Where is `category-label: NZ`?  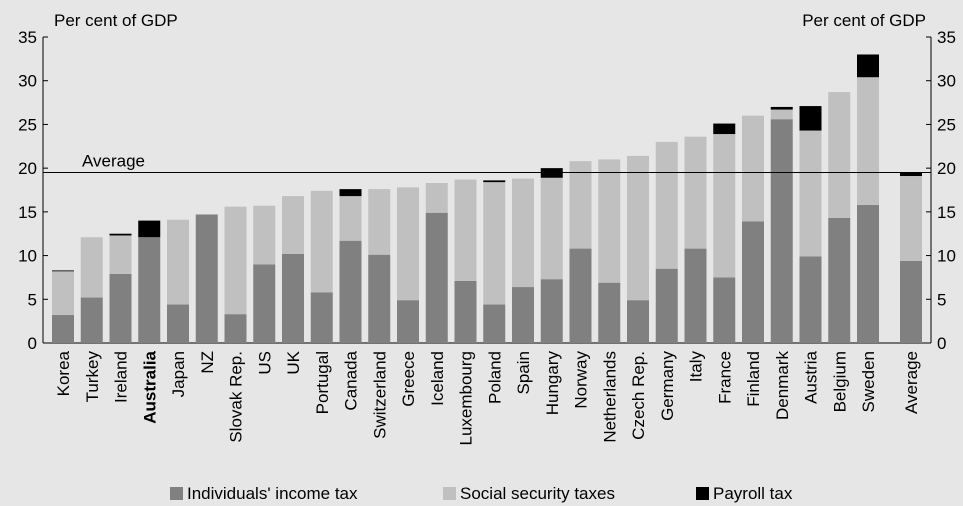 category-label: NZ is located at coordinates (207, 362).